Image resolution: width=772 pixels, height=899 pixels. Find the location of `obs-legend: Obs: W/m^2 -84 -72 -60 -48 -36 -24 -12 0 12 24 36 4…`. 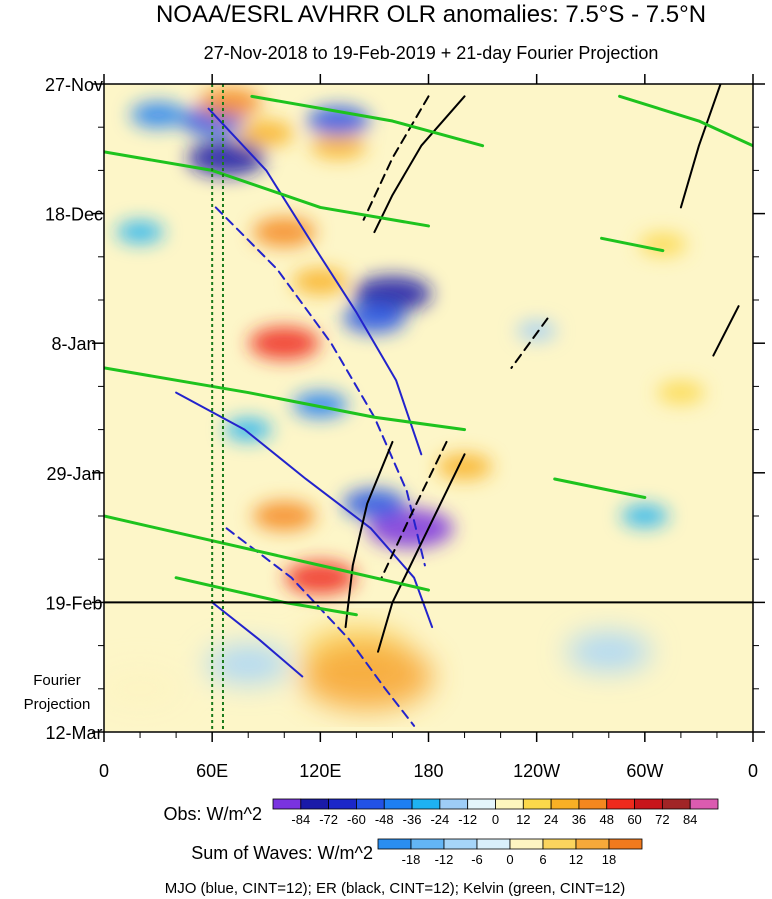

obs-legend: Obs: W/m^2 -84 -72 -60 -48 -36 -24 -12 0 12 24 36 4… is located at coordinates (441, 812).